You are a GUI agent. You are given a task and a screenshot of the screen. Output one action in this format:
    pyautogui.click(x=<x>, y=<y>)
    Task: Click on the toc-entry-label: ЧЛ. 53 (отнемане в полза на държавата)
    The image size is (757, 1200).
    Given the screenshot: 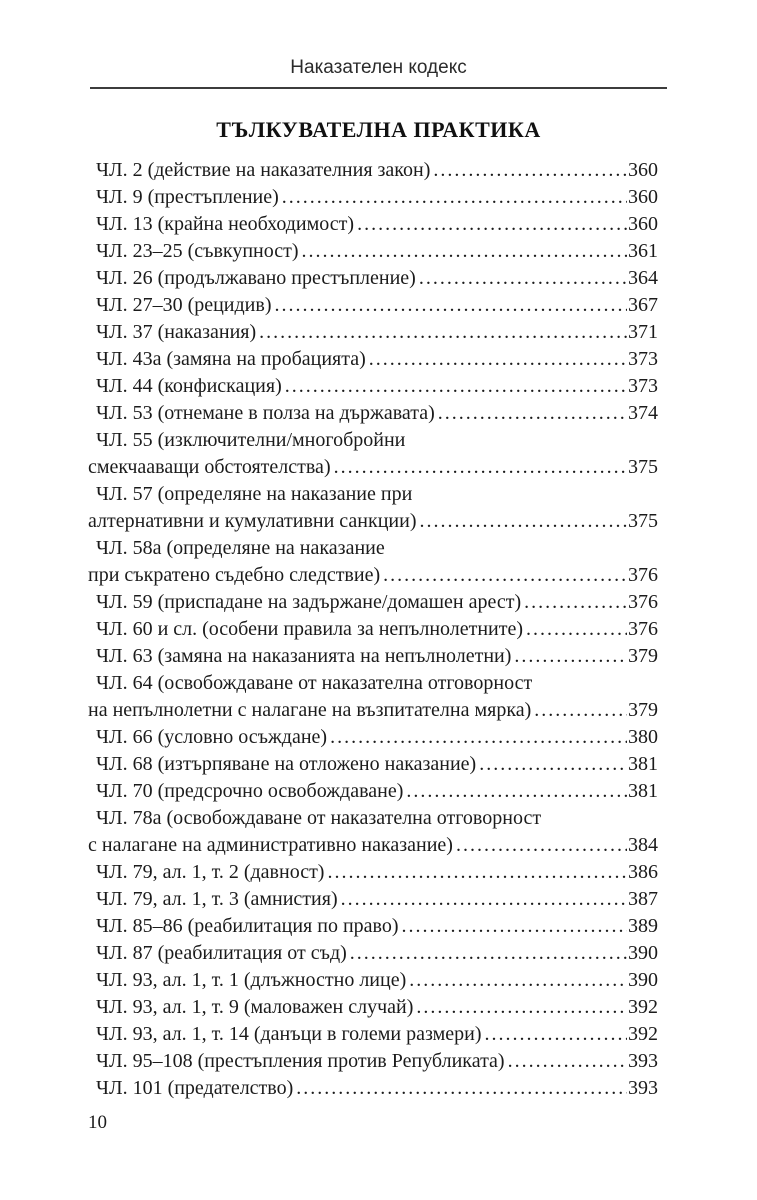 What is the action you would take?
    pyautogui.click(x=265, y=413)
    